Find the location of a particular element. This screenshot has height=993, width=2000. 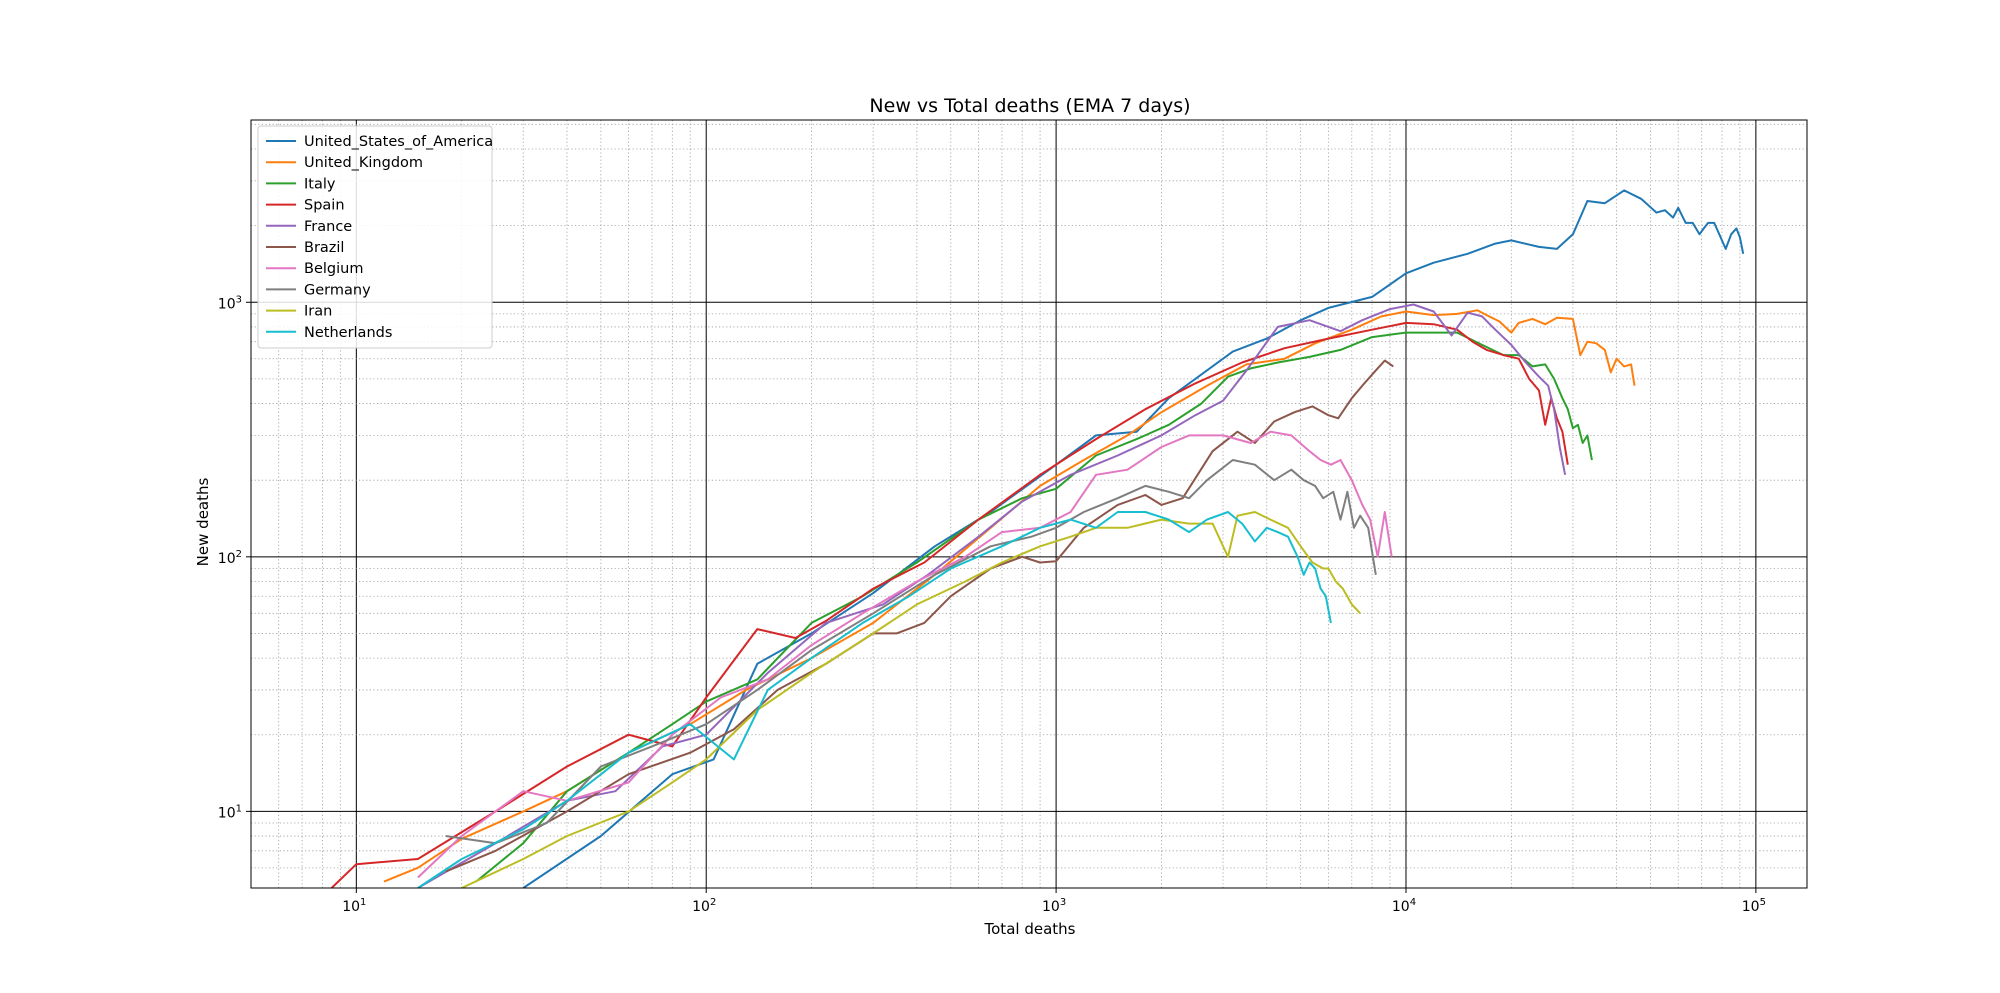

legend-label-9: Netherlands is located at coordinates (348, 333).